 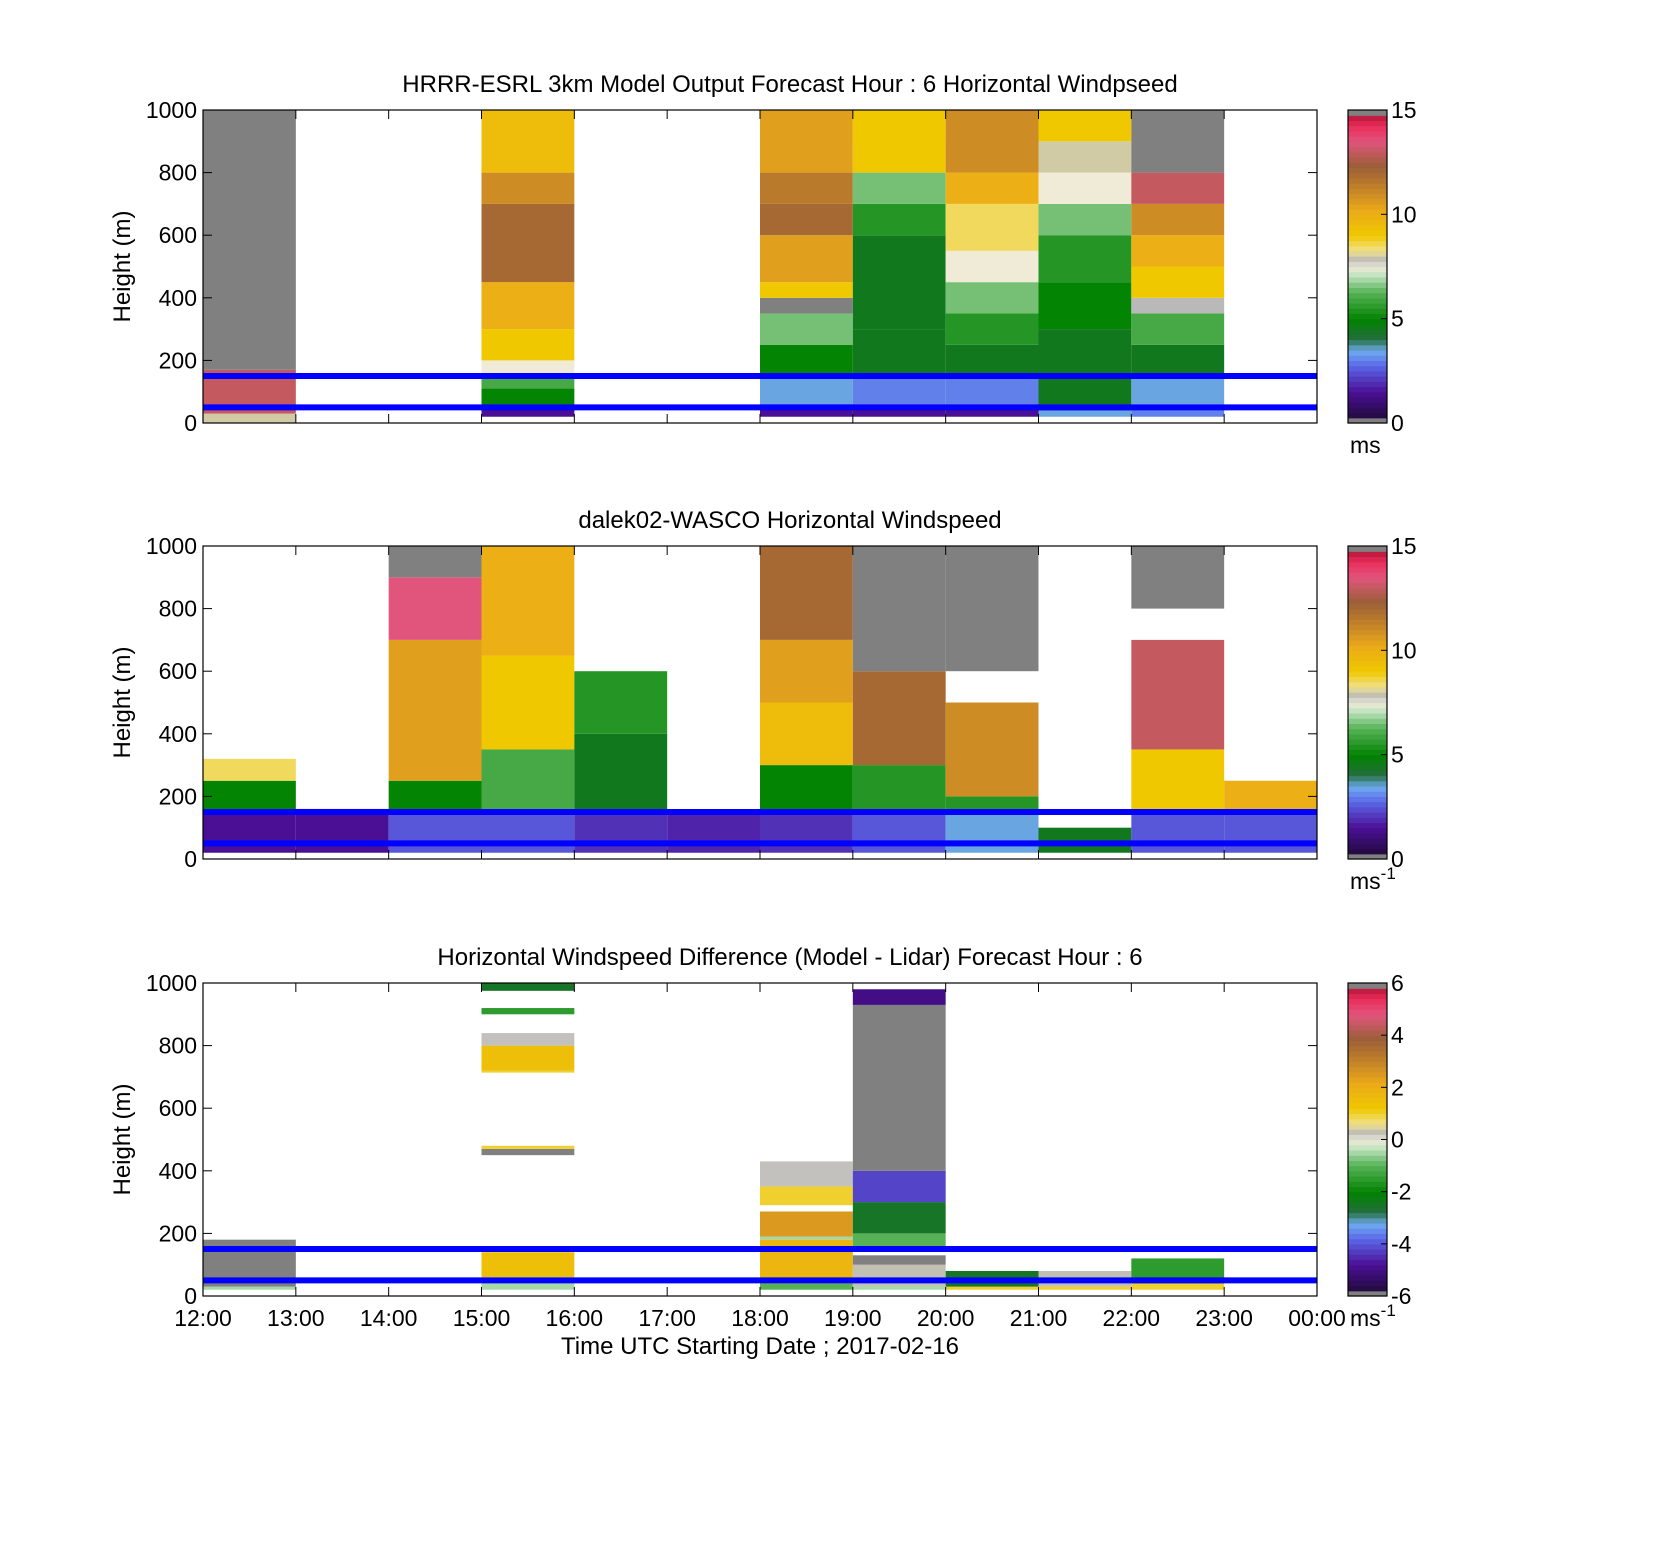 I want to click on colorbar-unit-base: ms, so click(x=1365, y=1318).